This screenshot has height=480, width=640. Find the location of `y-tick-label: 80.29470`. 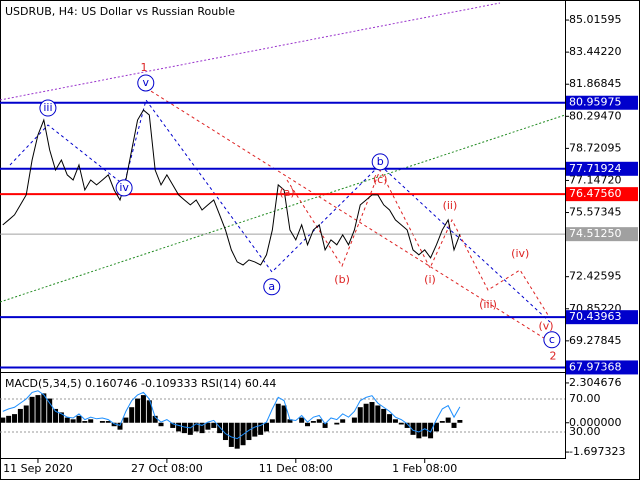

y-tick-label: 80.29470 is located at coordinates (595, 115).